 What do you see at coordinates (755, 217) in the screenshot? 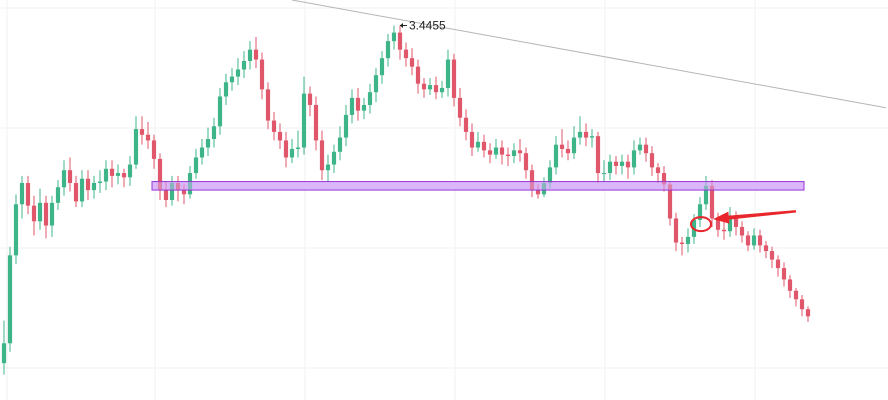
I see `annotation-arrow` at bounding box center [755, 217].